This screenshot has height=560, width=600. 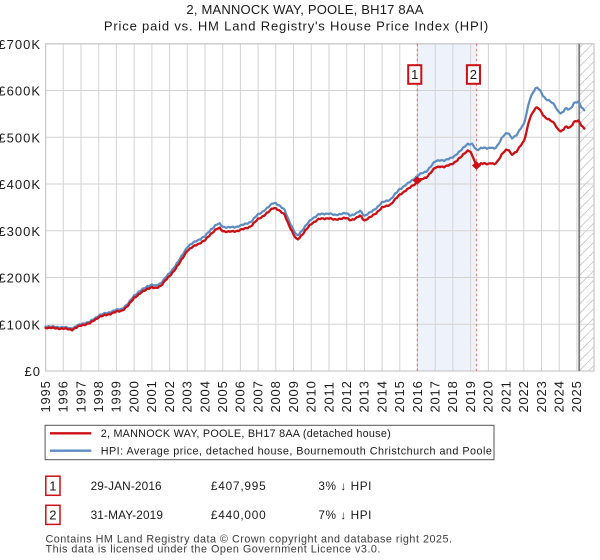 I want to click on svg-text: 2005, so click(x=222, y=396).